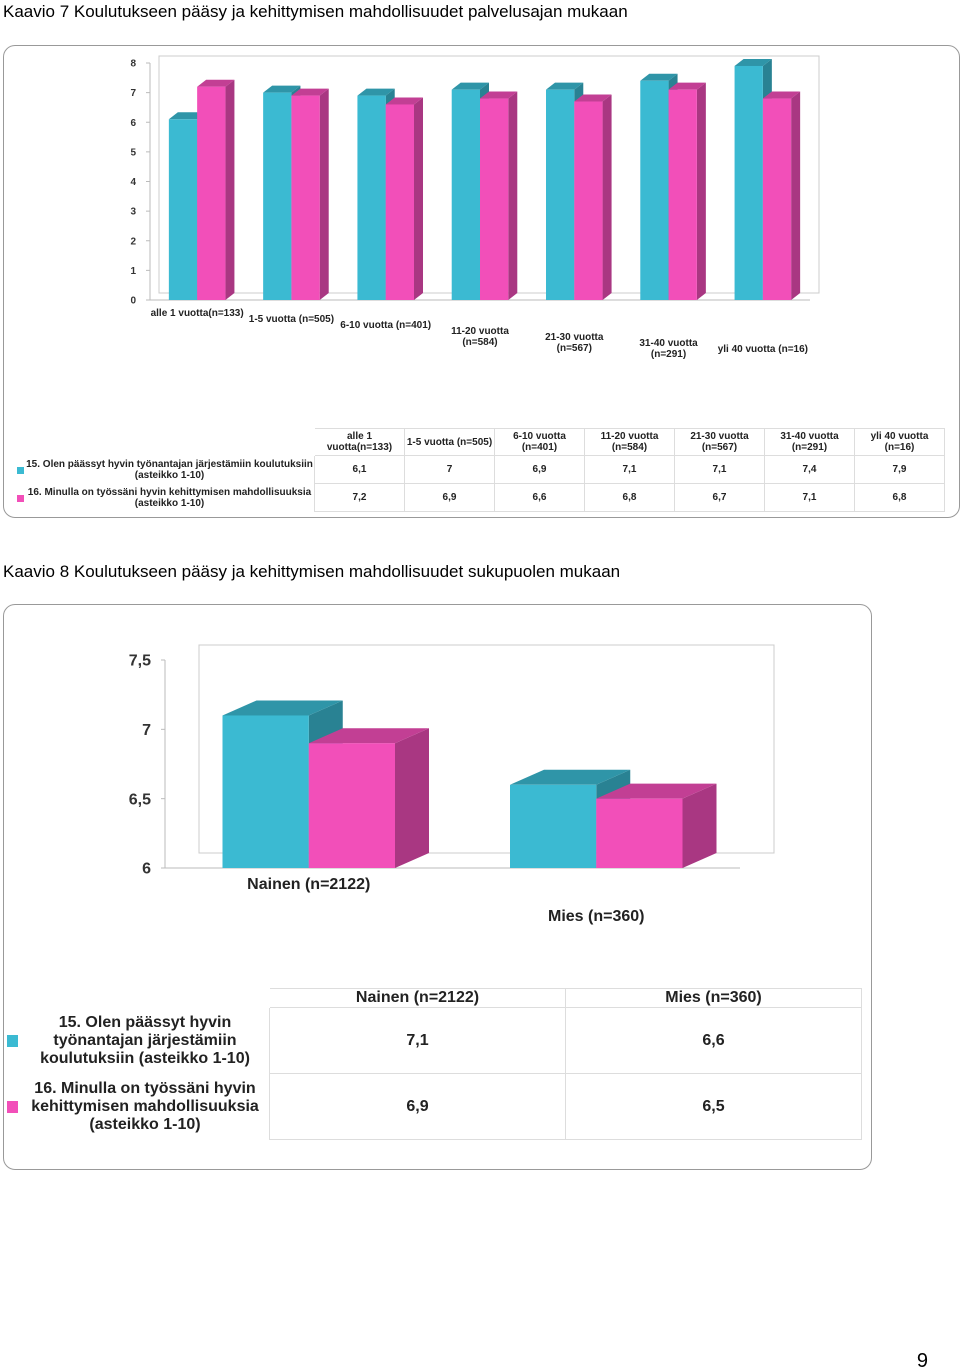 The height and width of the screenshot is (1370, 960). I want to click on table-value: 6,5, so click(714, 1107).